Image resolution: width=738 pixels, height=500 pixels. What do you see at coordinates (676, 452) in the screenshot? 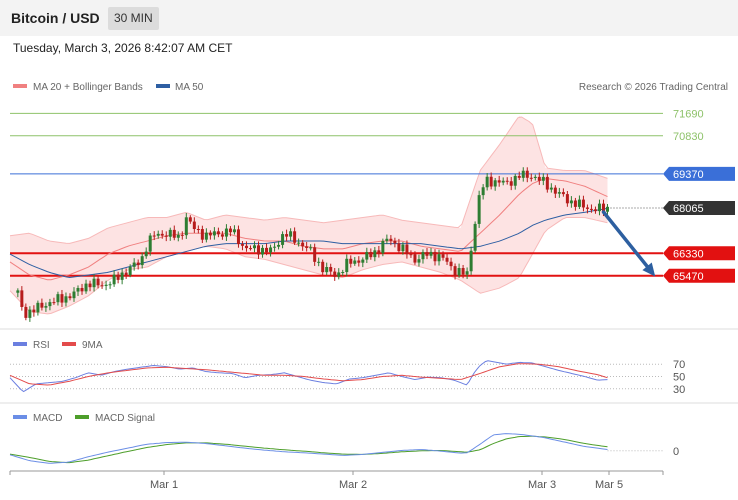
I see `macd-zero-label: 0` at bounding box center [676, 452].